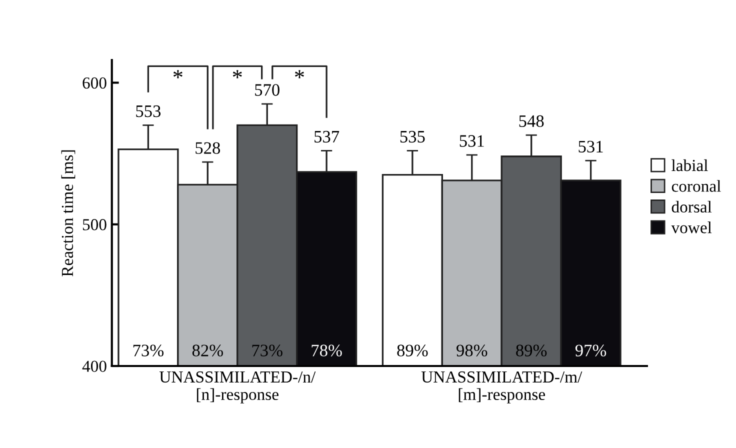  What do you see at coordinates (68, 213) in the screenshot?
I see `y-axis-title: Reaction time [ms]` at bounding box center [68, 213].